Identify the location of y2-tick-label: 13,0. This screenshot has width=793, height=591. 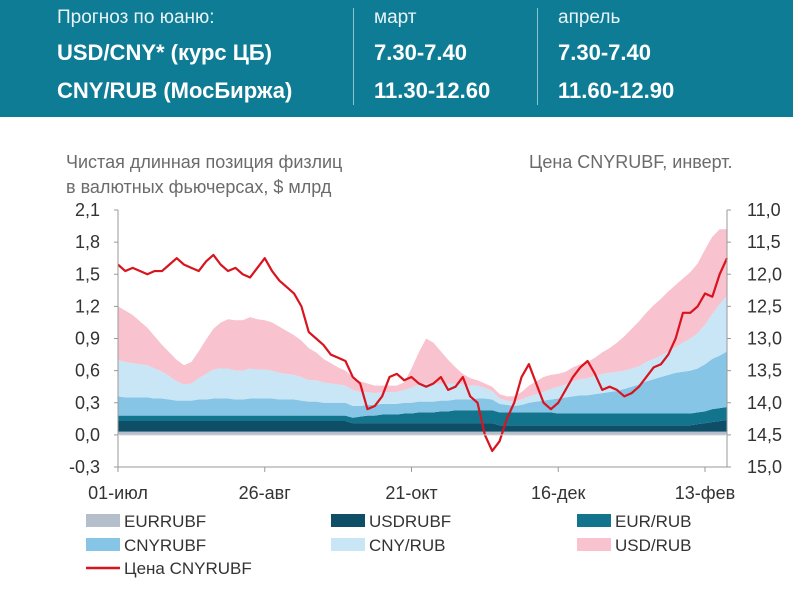
(764, 339).